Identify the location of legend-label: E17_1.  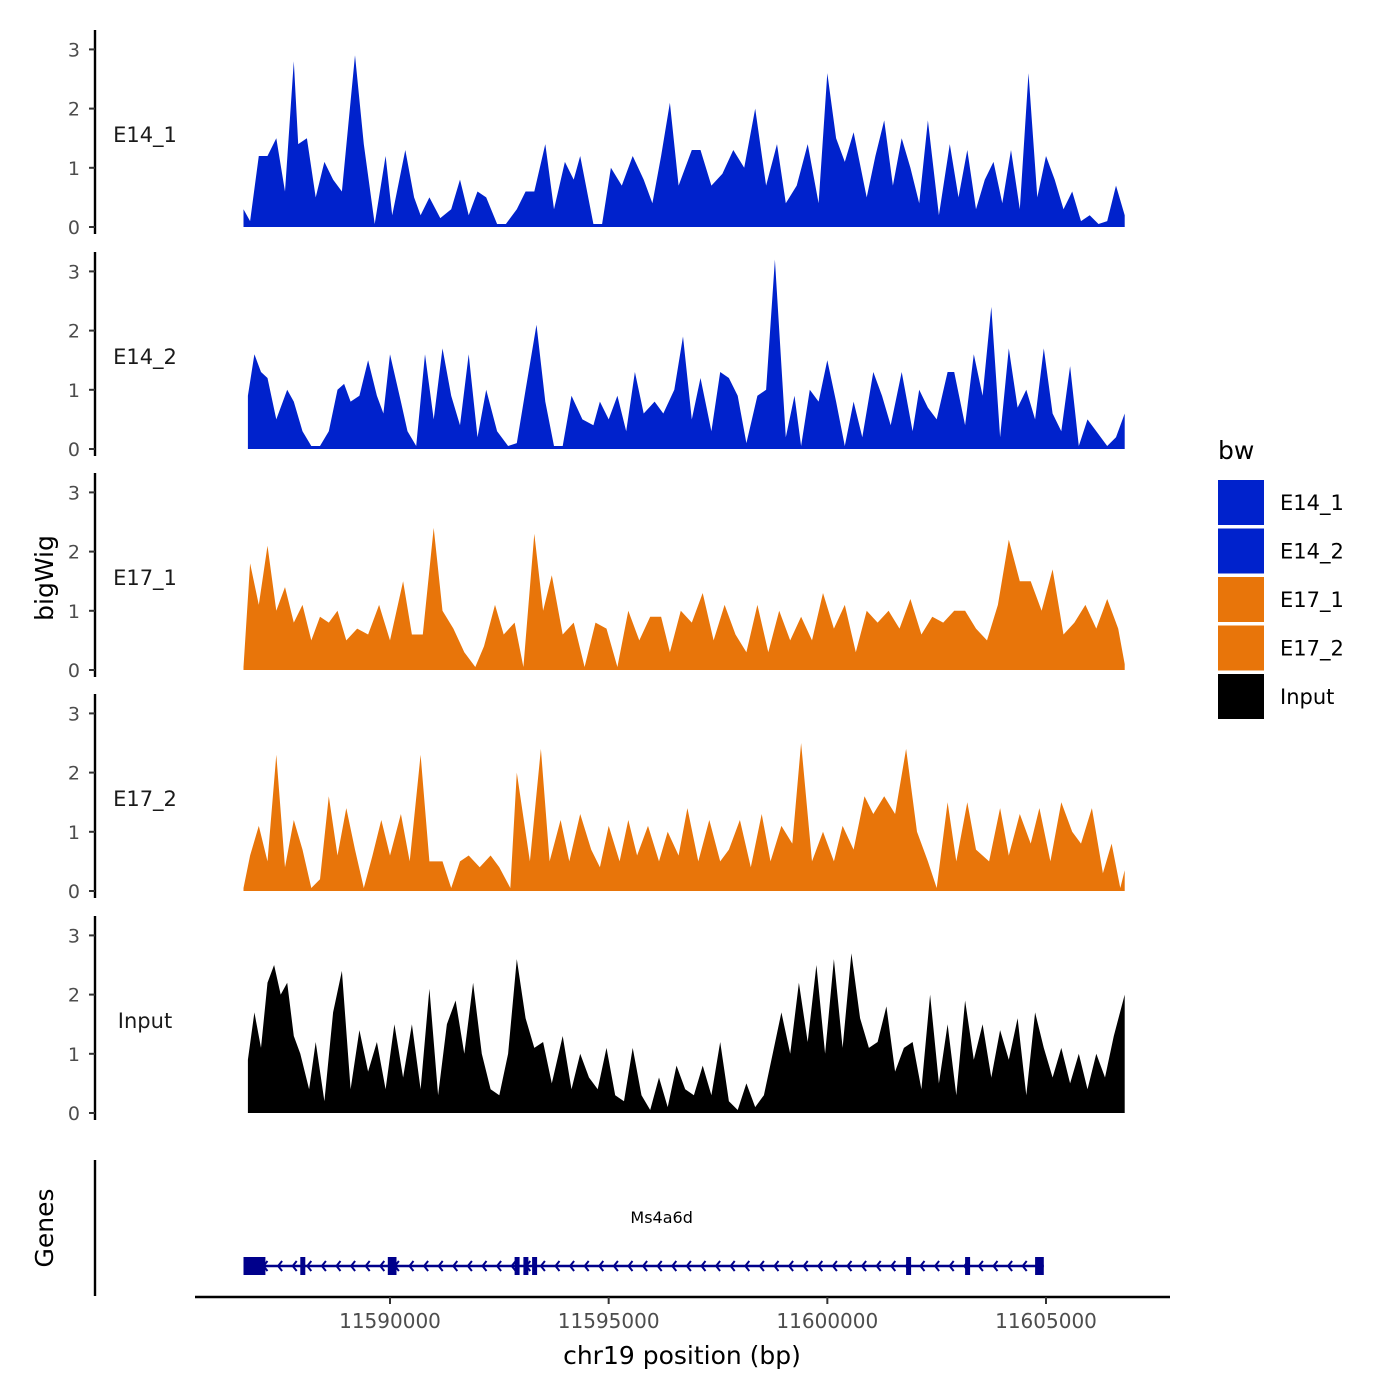
(1312, 600).